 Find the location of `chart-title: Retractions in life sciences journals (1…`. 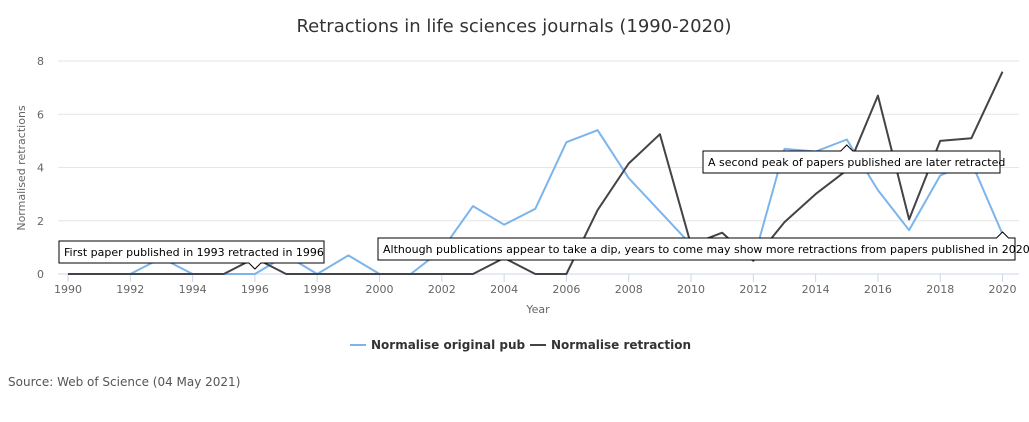

chart-title: Retractions in life sciences journals (1… is located at coordinates (513, 26).